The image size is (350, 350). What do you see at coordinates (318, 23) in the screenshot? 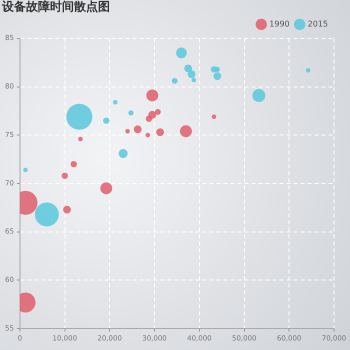
I see `legend-label: 2015` at bounding box center [318, 23].